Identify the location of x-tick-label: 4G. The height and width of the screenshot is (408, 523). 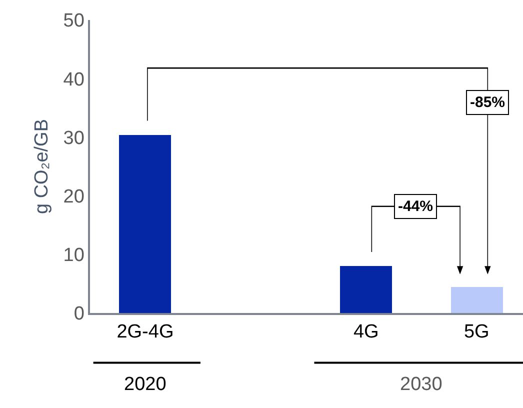
(366, 332).